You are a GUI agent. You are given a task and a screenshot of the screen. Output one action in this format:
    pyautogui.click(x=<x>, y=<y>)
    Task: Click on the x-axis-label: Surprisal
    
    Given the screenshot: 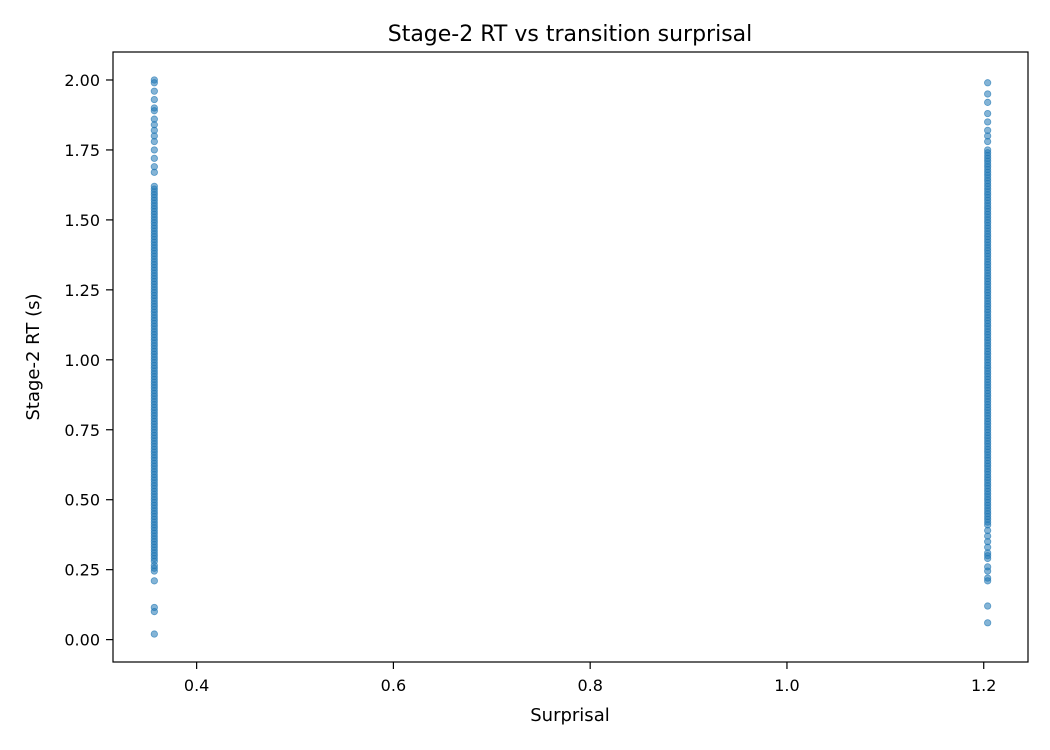 What is the action you would take?
    pyautogui.click(x=569, y=715)
    